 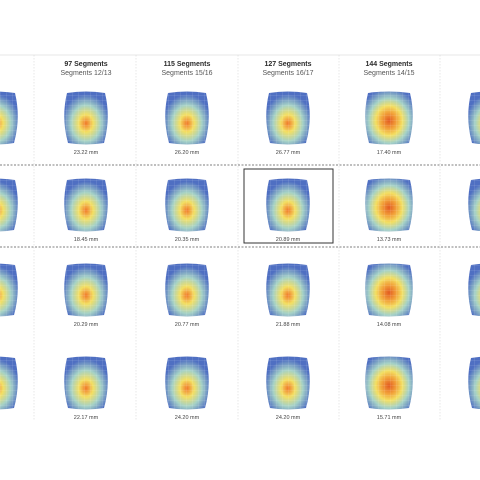 What do you see at coordinates (288, 240) in the screenshot?
I see `thickness-label: 20.89 mm` at bounding box center [288, 240].